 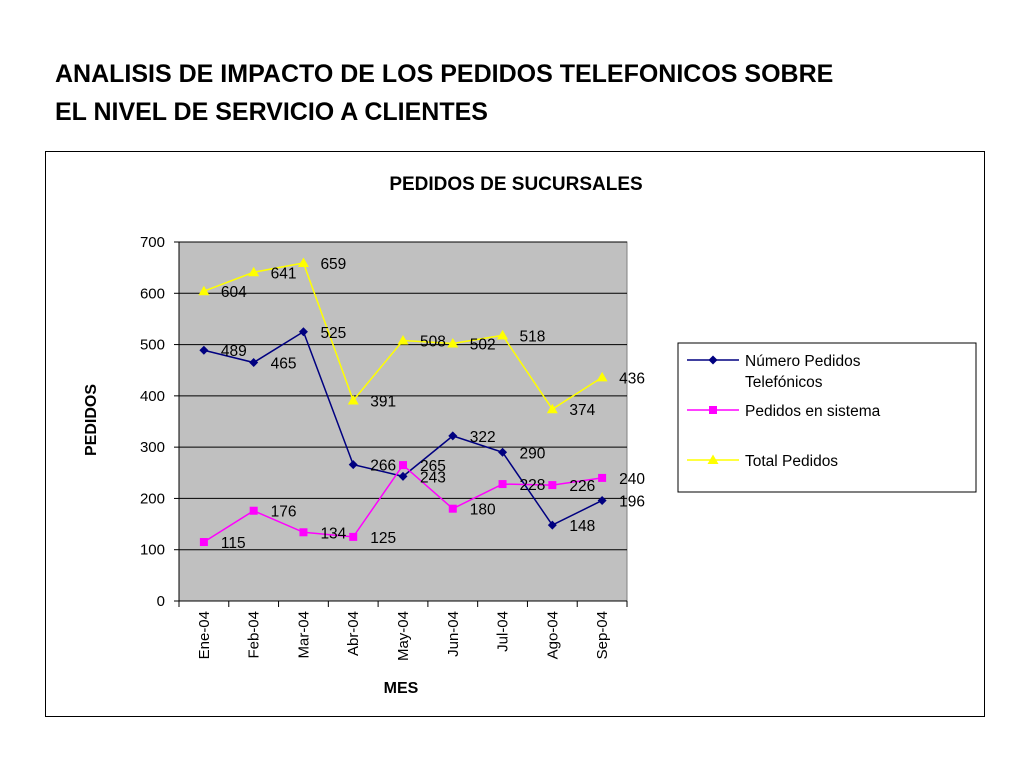 I want to click on data-label: 489, so click(x=234, y=351).